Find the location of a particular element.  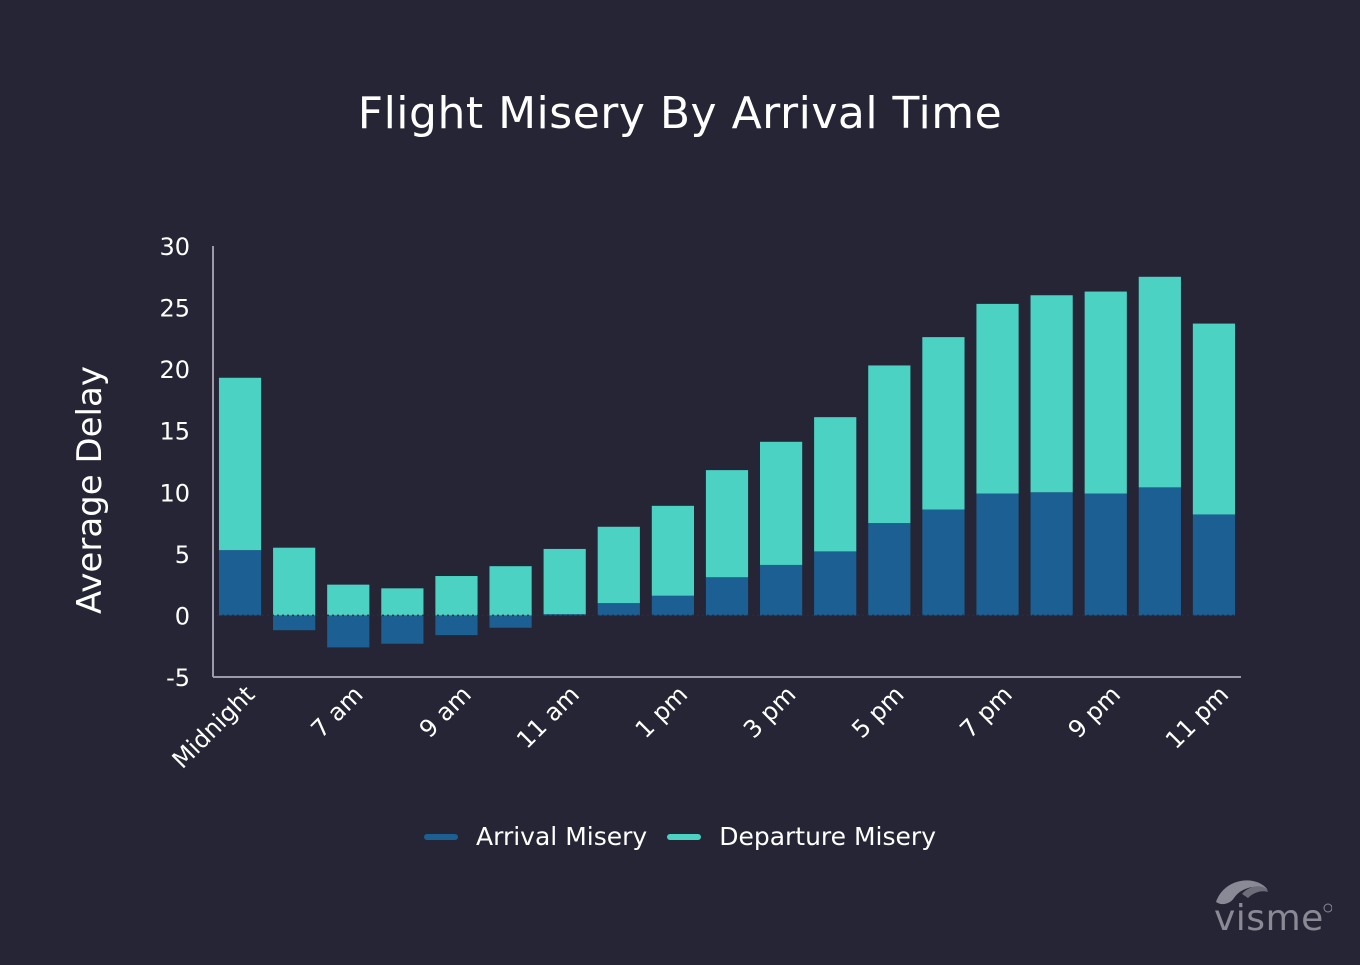

legend-item-departure: Departure Misery is located at coordinates (801, 836).